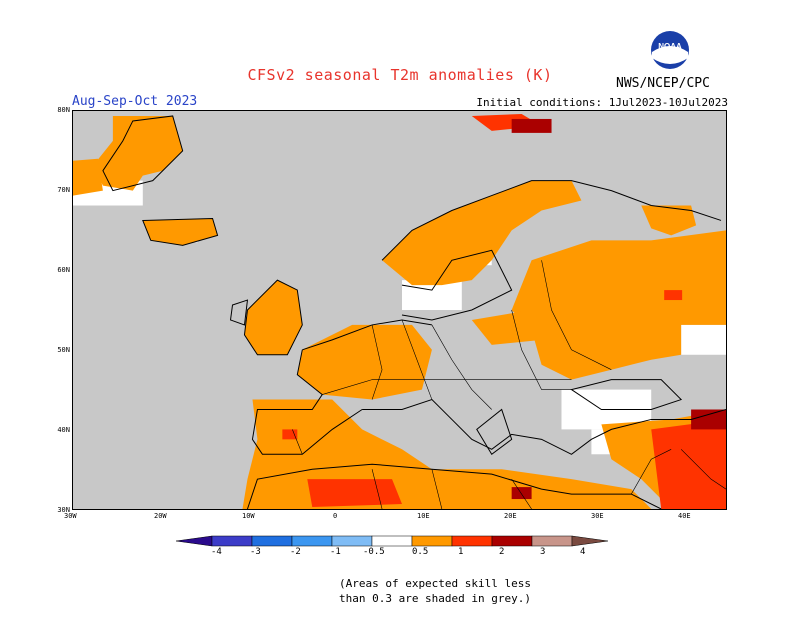 Image resolution: width=800 pixels, height=618 pixels. Describe the element at coordinates (248, 516) in the screenshot. I see `lon-label: 10W` at that location.